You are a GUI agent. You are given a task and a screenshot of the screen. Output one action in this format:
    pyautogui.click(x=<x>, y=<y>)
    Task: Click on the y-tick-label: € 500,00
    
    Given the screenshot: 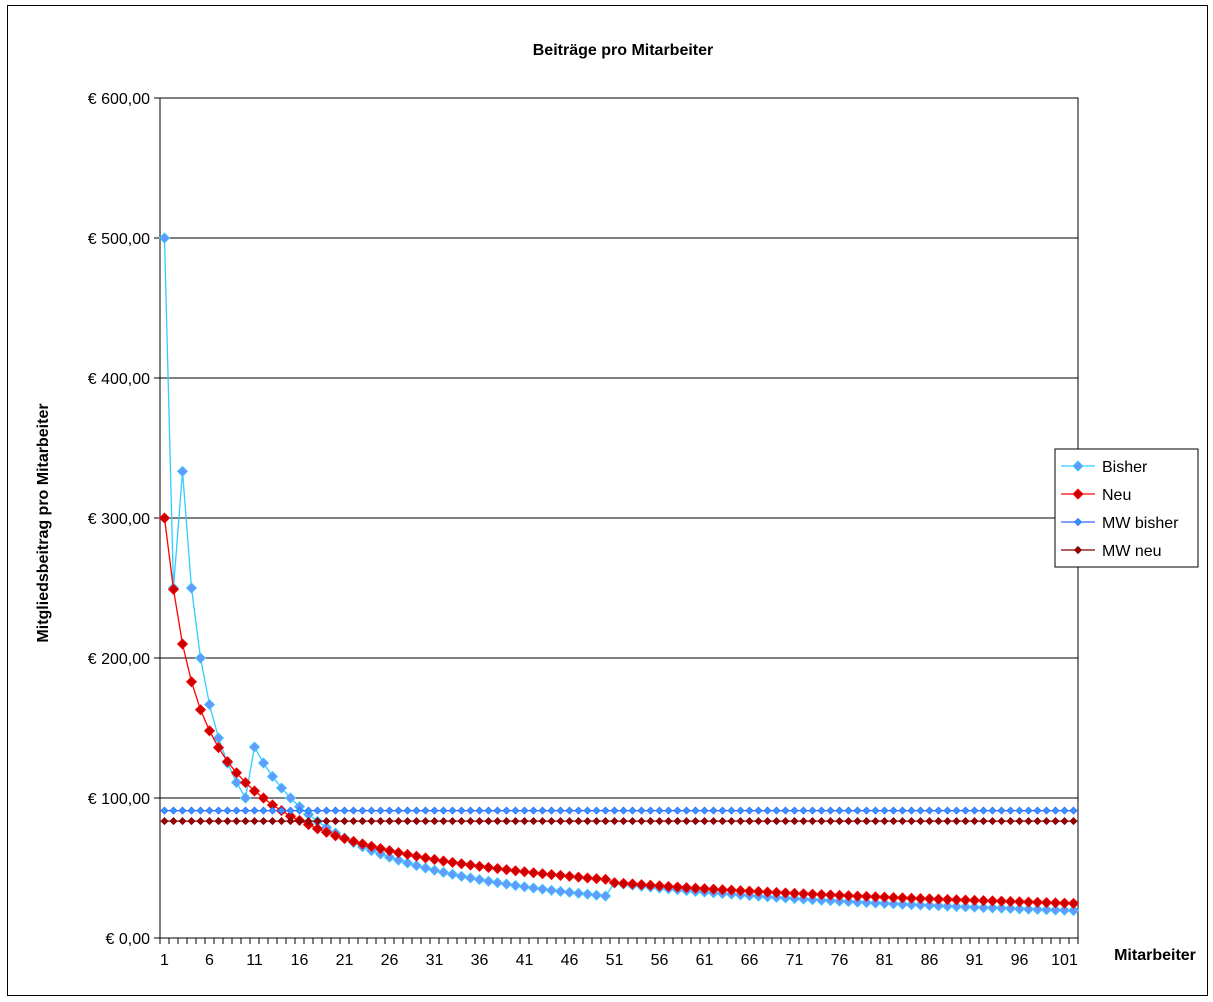 What is the action you would take?
    pyautogui.click(x=119, y=239)
    